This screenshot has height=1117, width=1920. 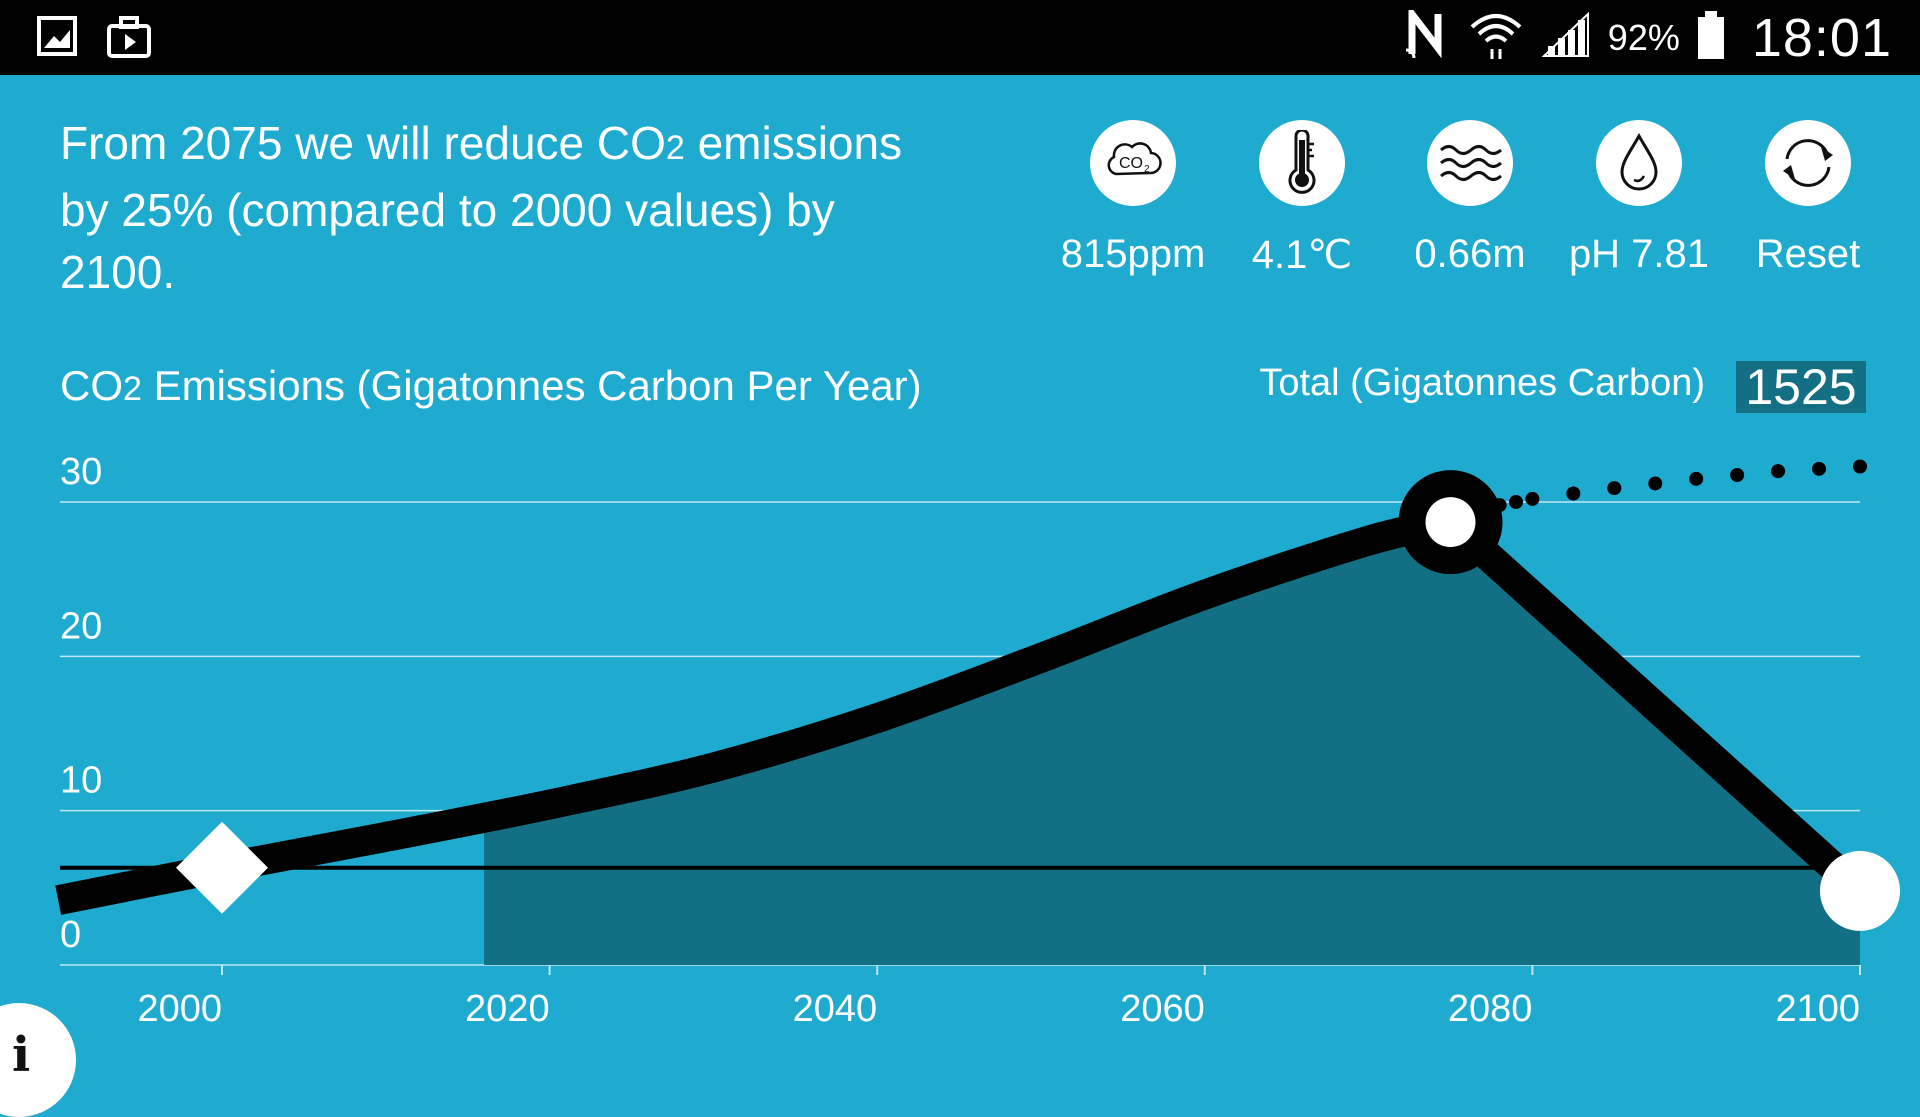 What do you see at coordinates (1639, 163) in the screenshot?
I see `droplet-icon` at bounding box center [1639, 163].